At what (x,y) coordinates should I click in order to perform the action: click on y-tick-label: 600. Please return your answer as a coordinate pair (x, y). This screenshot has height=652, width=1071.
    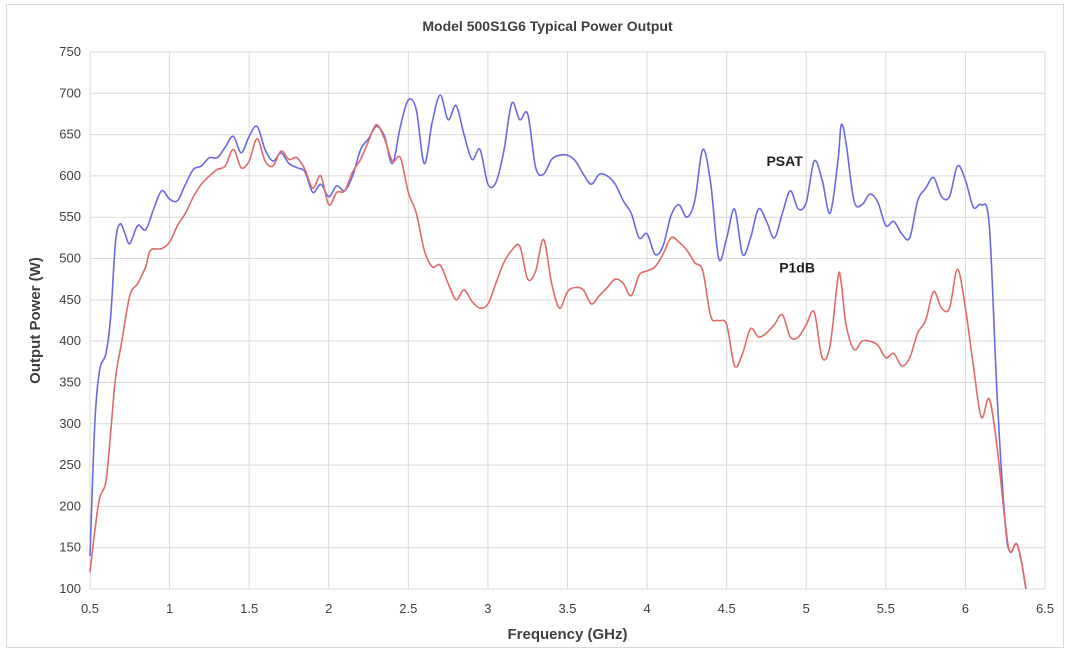
    Looking at the image, I should click on (70, 175).